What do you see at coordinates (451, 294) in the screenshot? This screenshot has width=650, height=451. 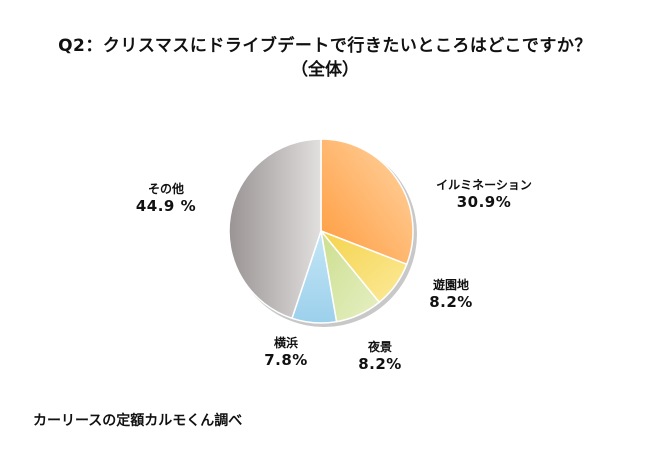 I see `label-amusement-park: 遊園地 8.2%` at bounding box center [451, 294].